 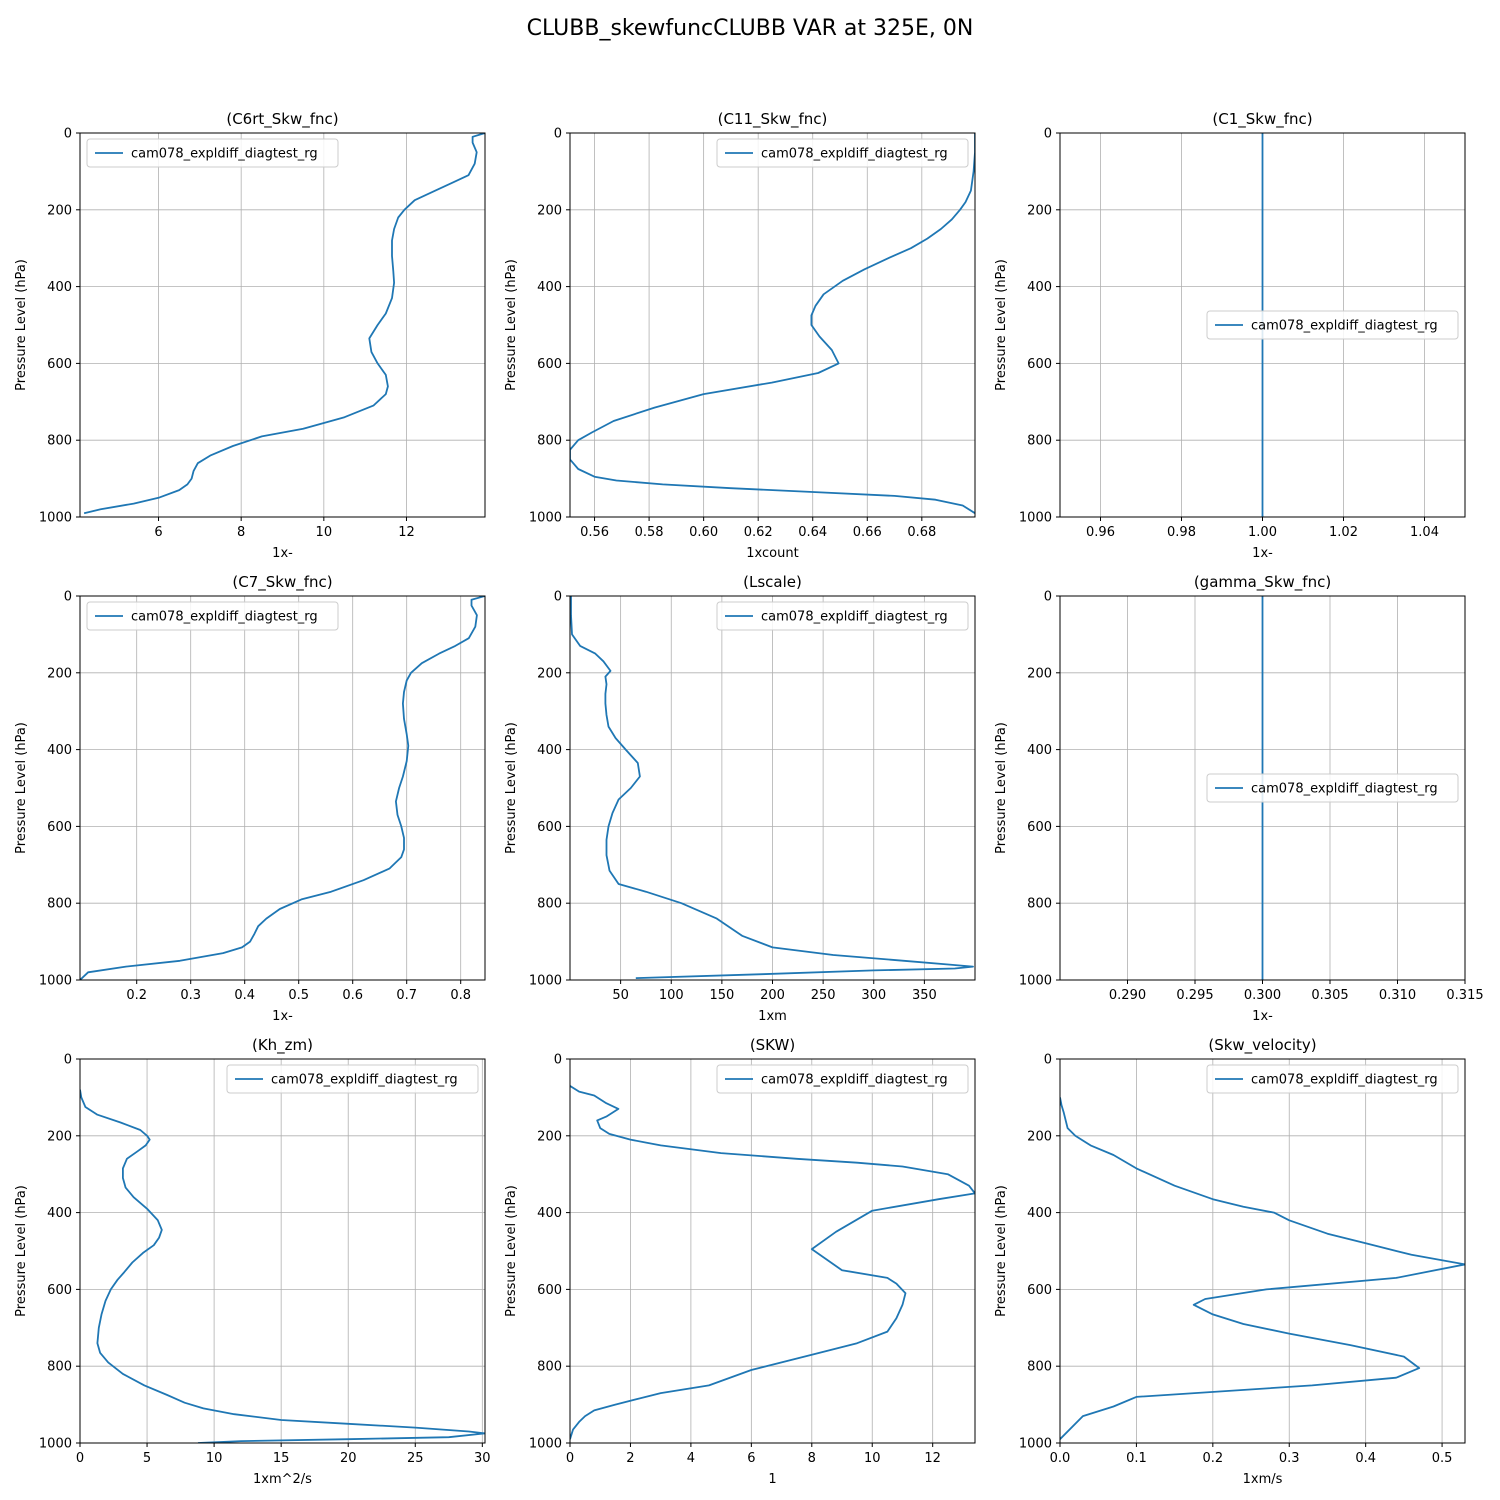 What do you see at coordinates (721, 995) in the screenshot?
I see `x-tick-label: 150` at bounding box center [721, 995].